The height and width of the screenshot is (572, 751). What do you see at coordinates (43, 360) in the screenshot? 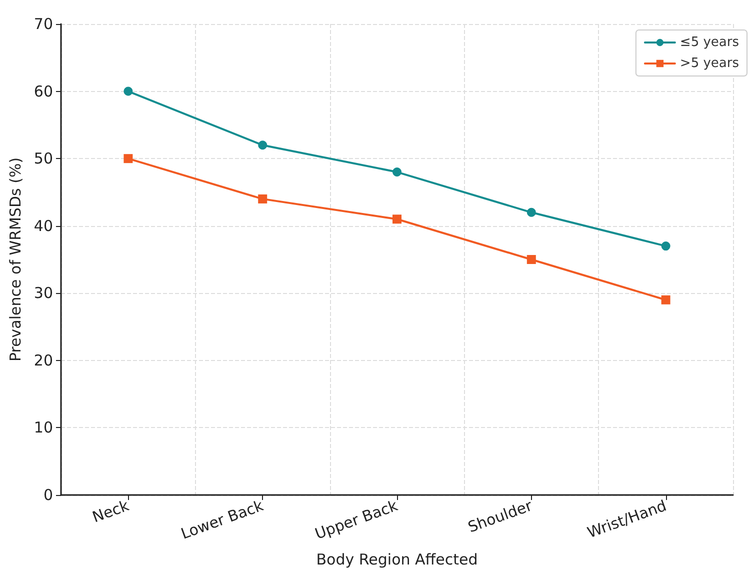
I see `y-tick-label: 20` at bounding box center [43, 360].